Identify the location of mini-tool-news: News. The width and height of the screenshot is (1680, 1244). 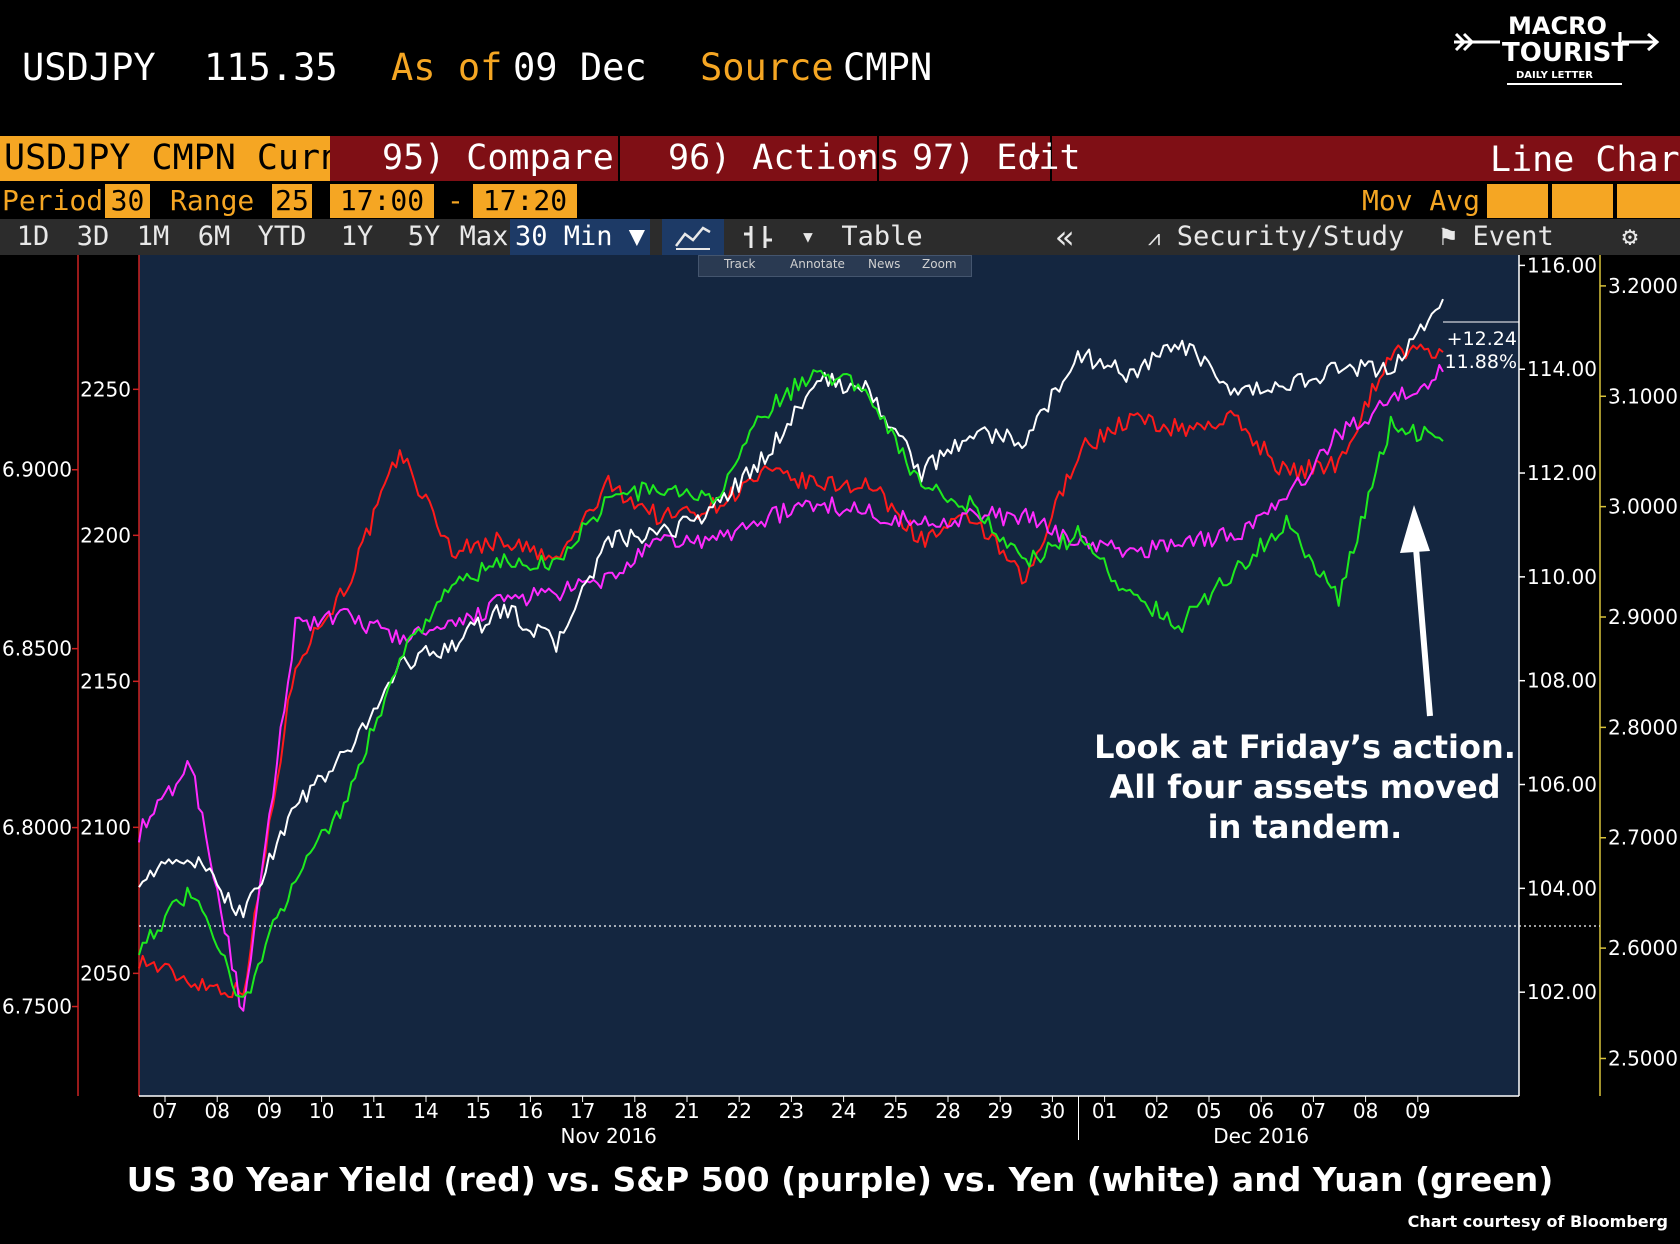
(884, 264).